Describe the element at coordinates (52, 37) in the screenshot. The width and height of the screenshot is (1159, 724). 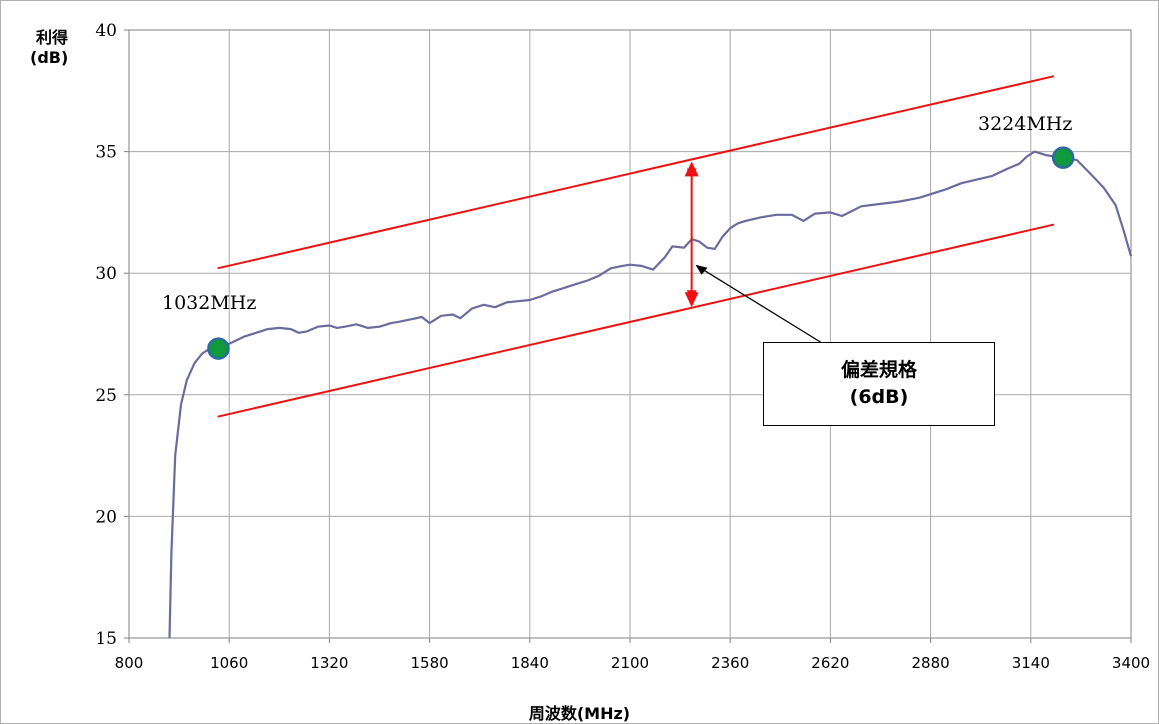
I see `y-axis-label-line-1: 利得` at that location.